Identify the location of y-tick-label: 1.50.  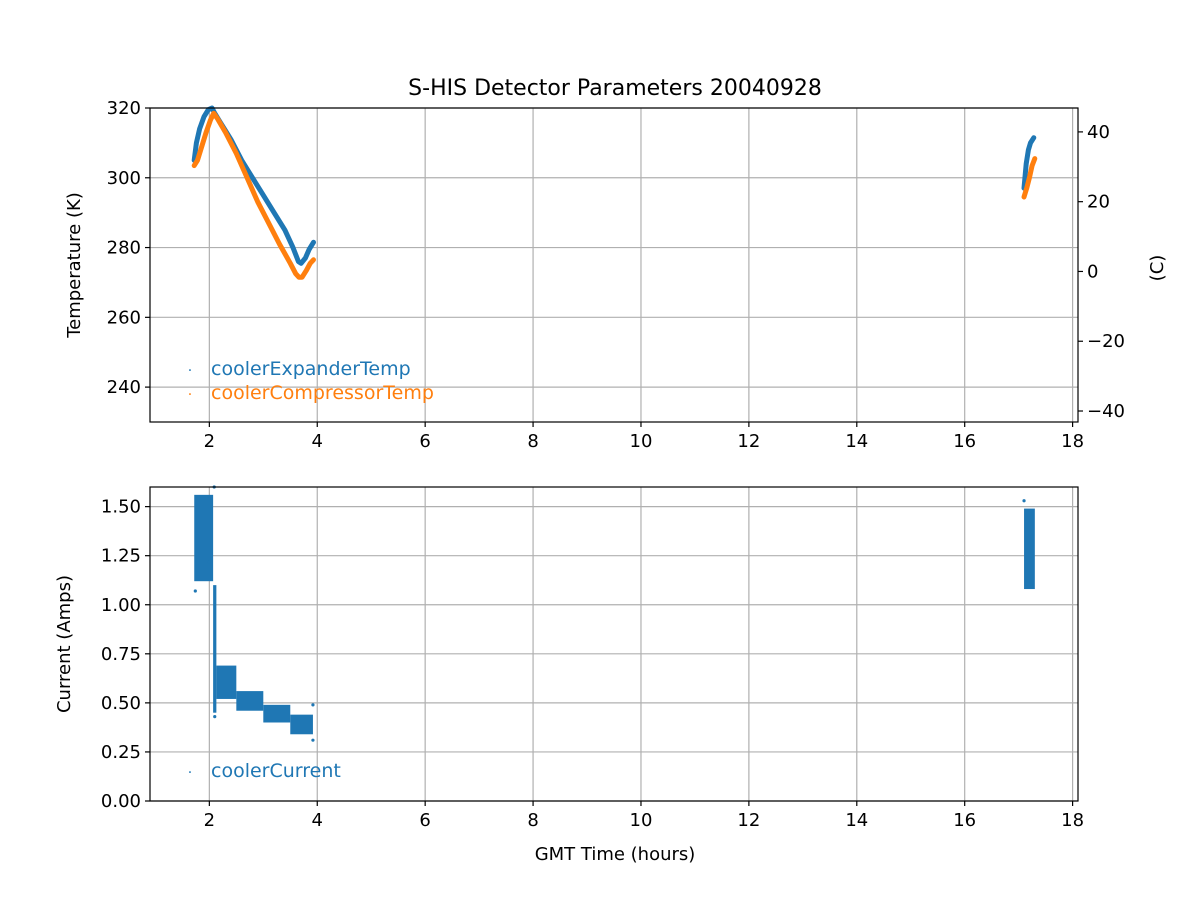
(121, 507).